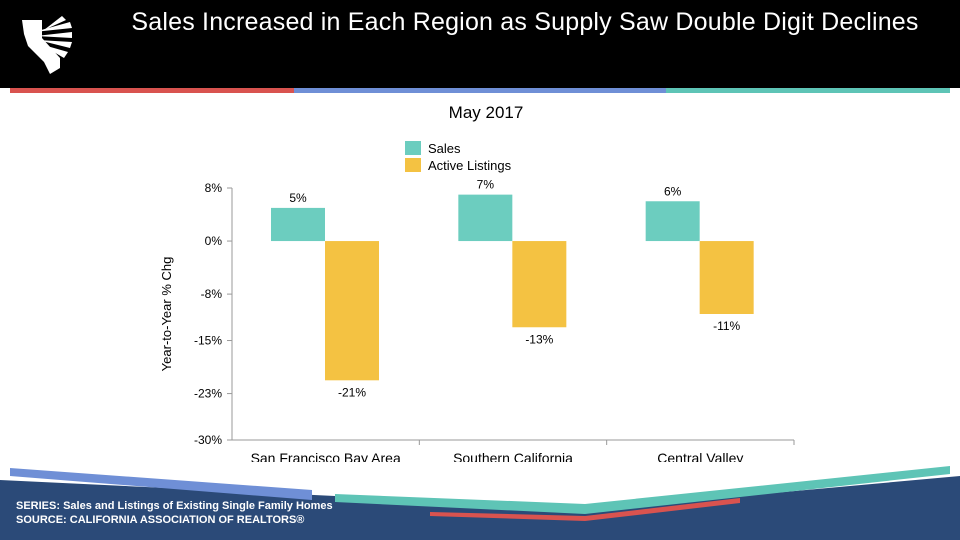 This screenshot has height=540, width=960. What do you see at coordinates (413, 148) in the screenshot?
I see `legend-swatch-sales` at bounding box center [413, 148].